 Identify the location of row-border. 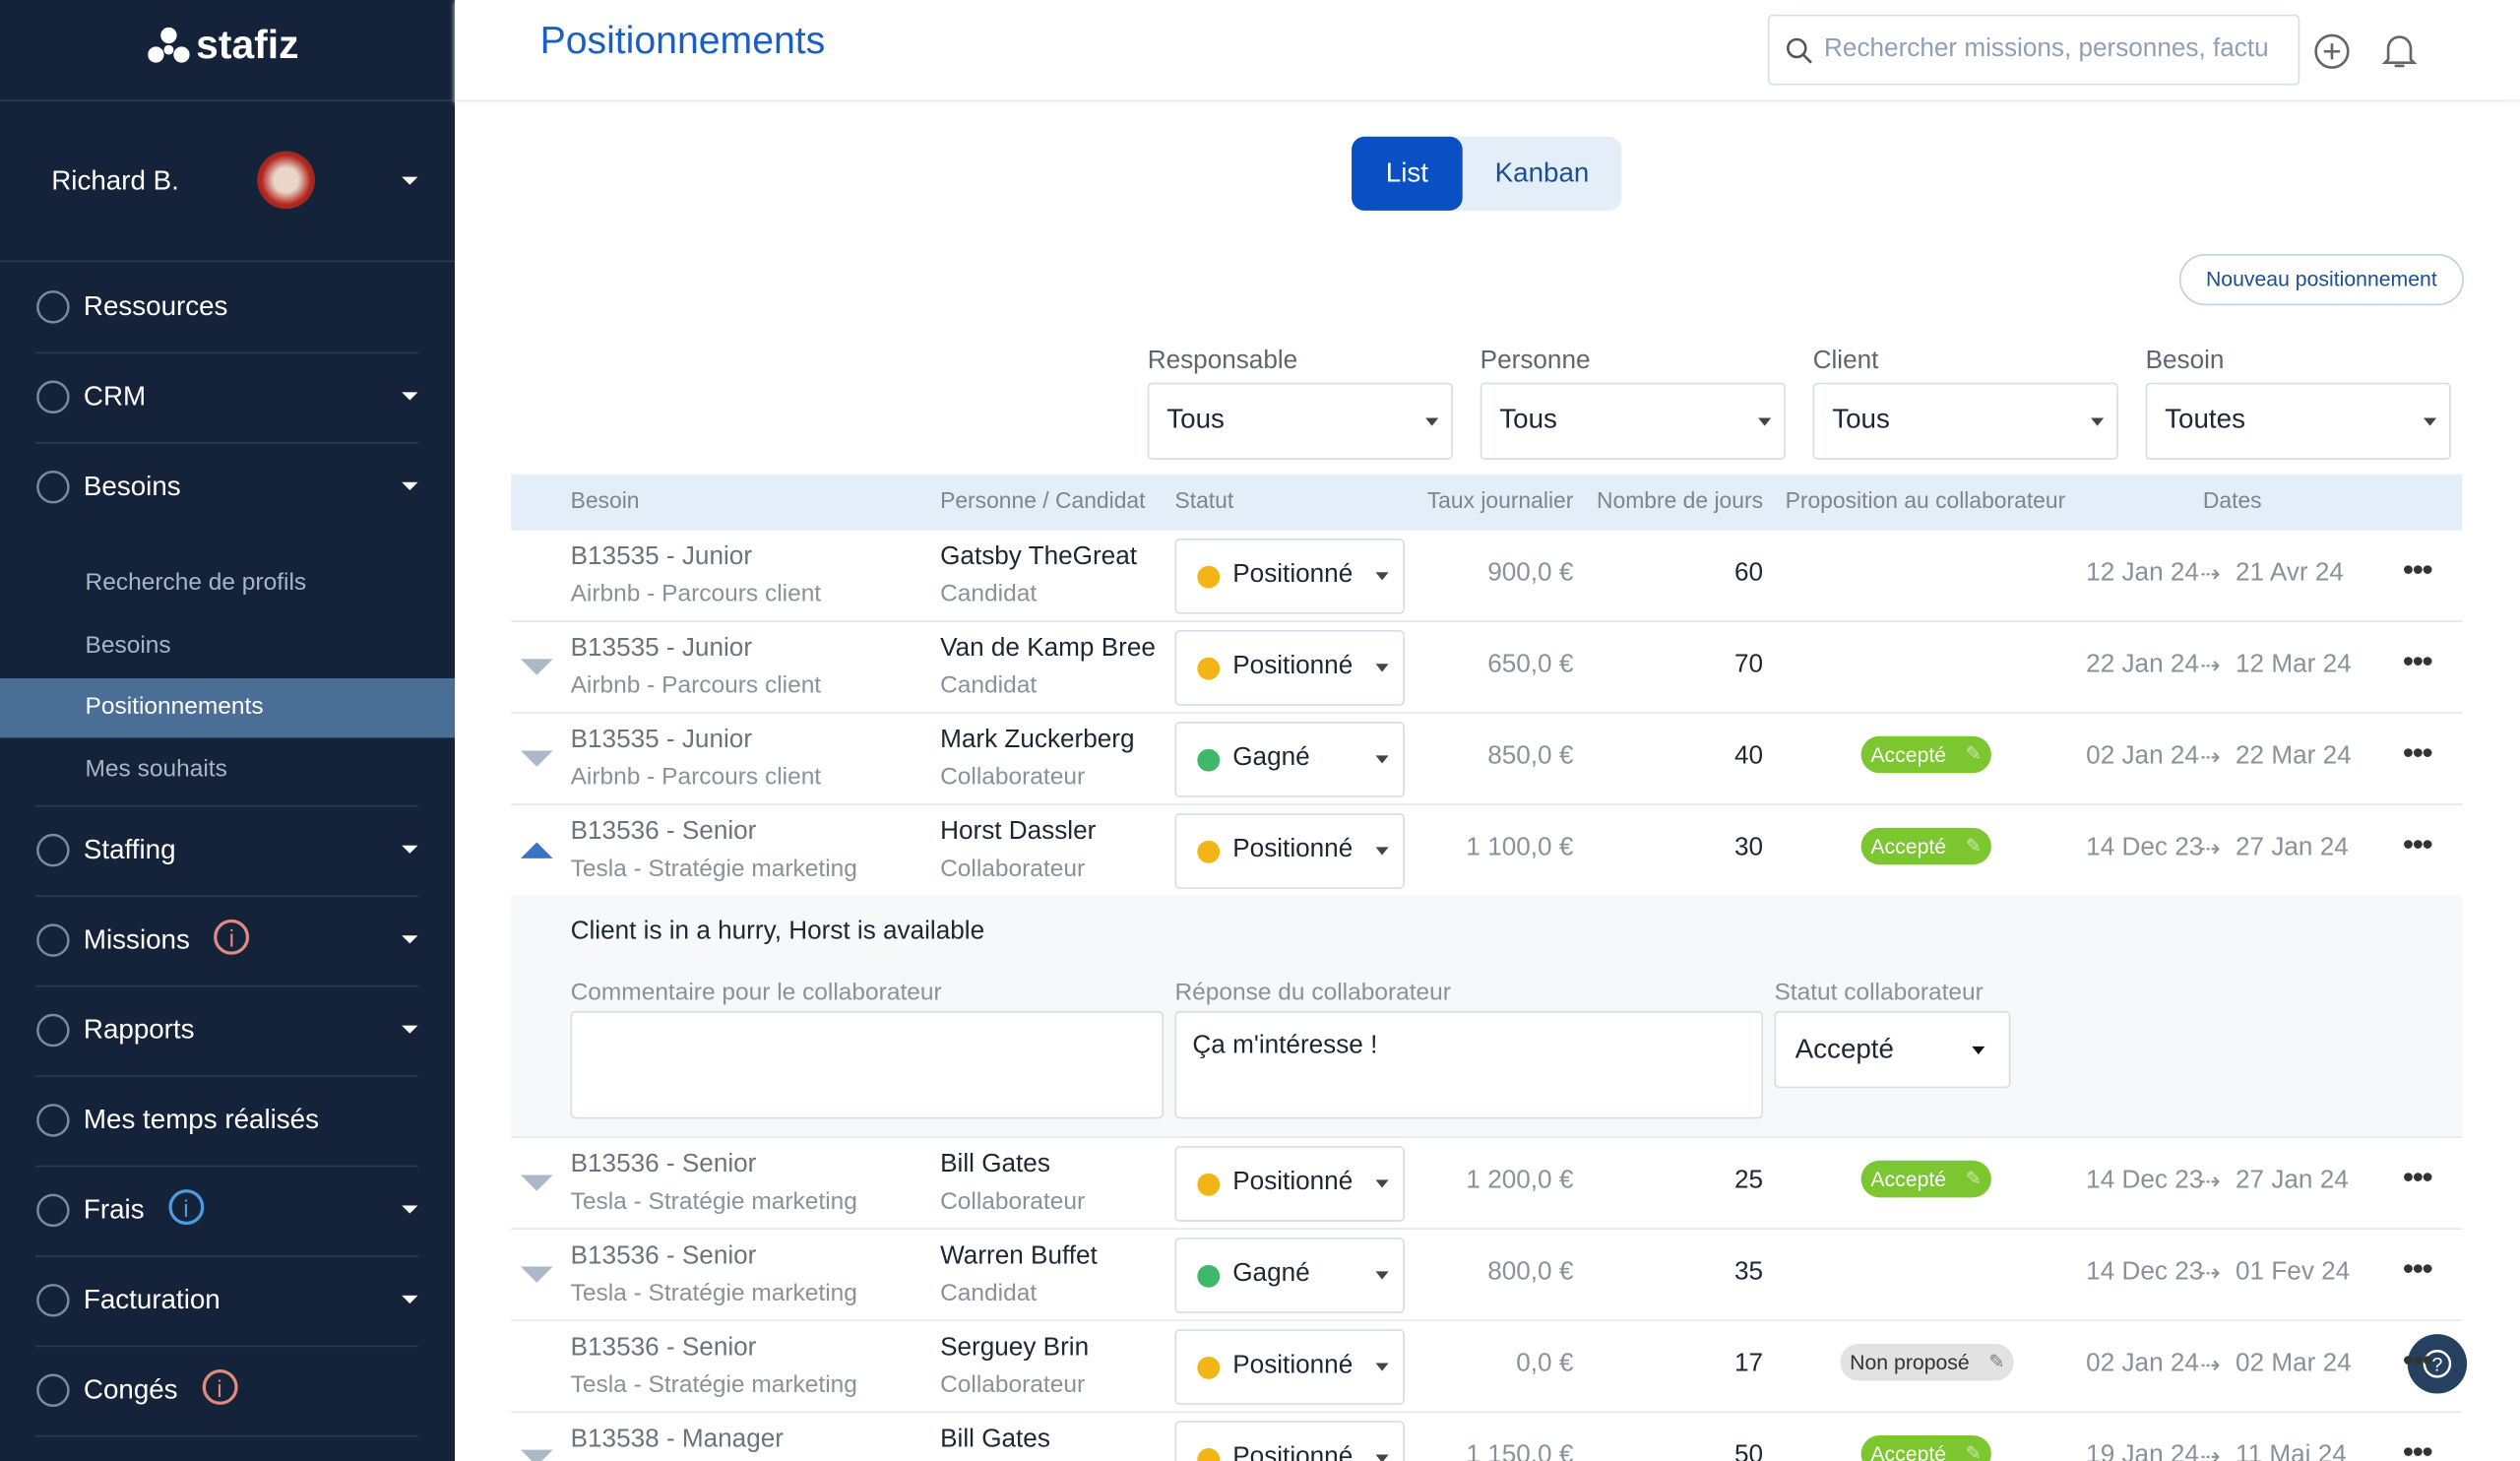
(1486, 713).